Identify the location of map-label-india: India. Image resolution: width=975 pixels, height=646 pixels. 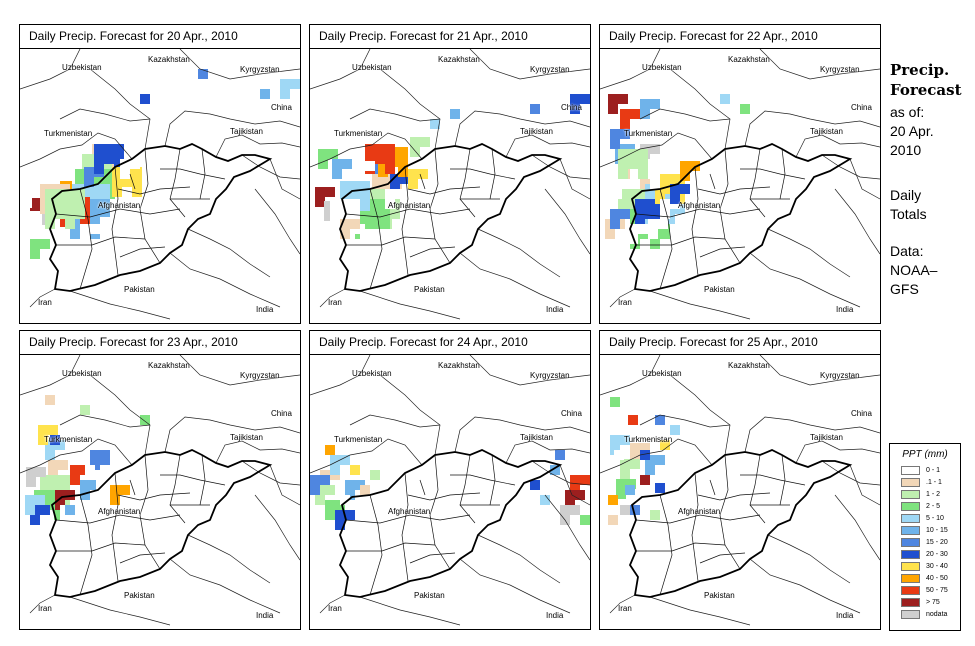
(555, 309).